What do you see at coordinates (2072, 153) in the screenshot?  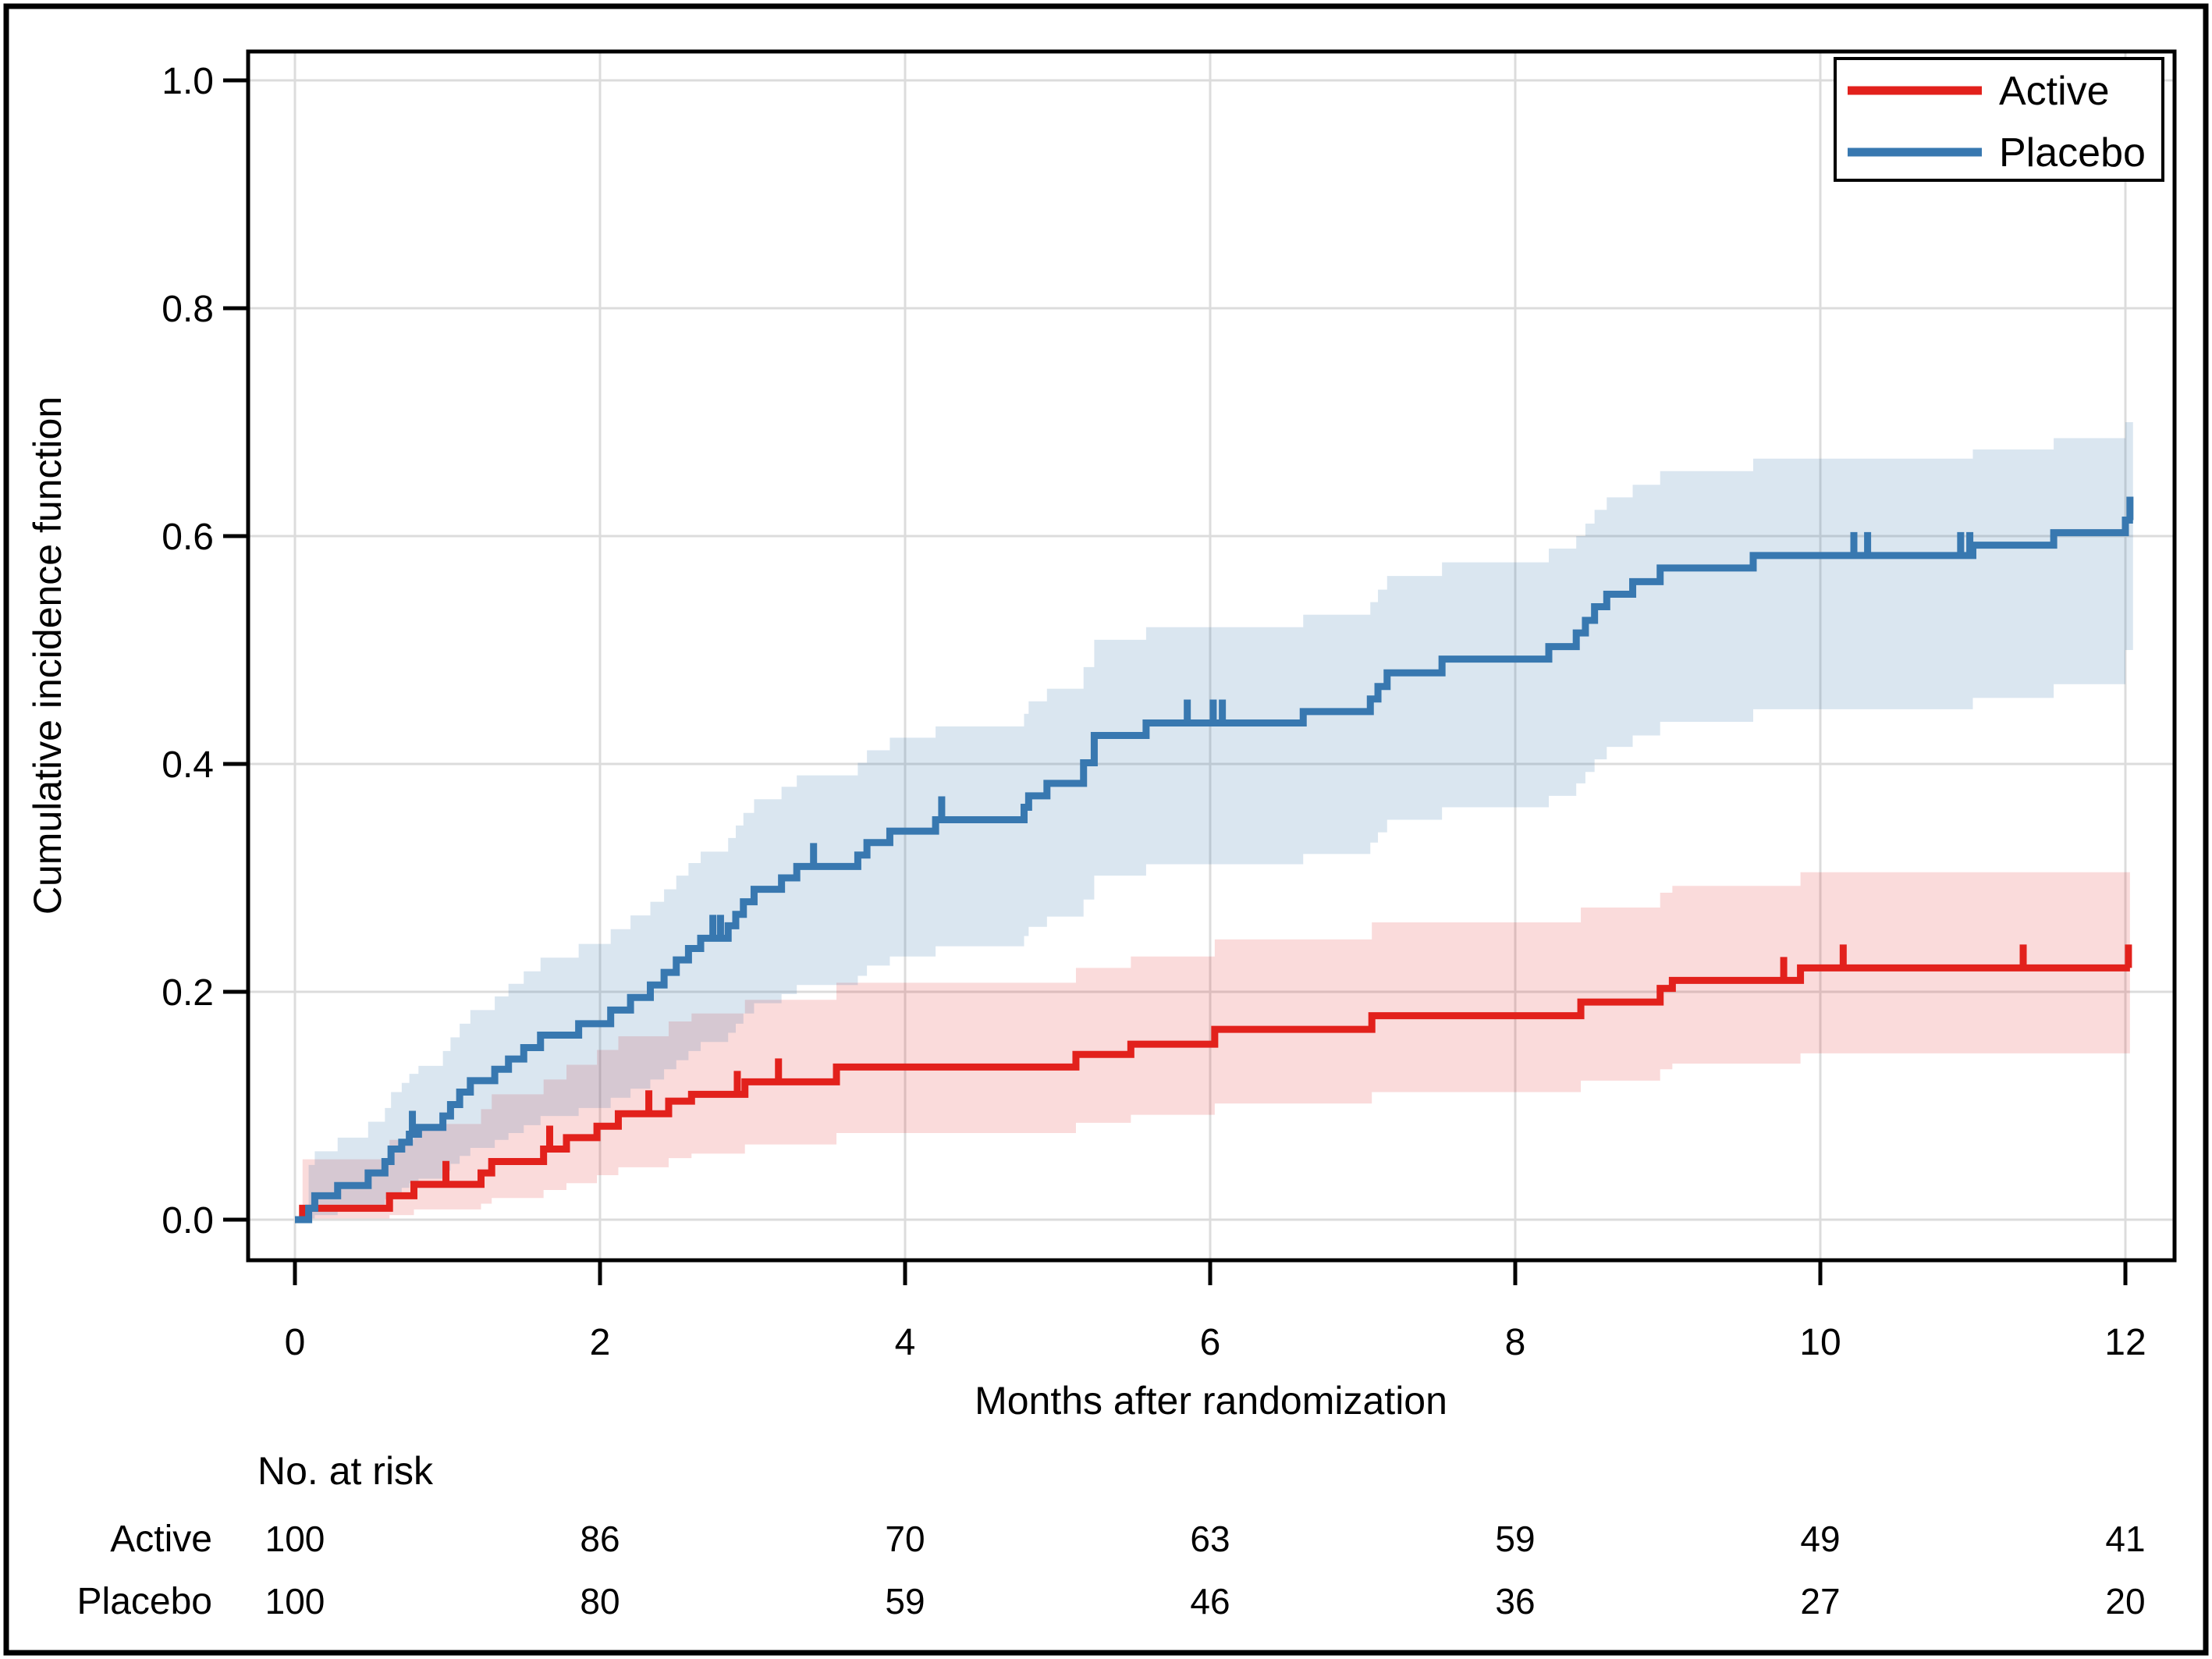 I see `legend-label-placebo: Placebo` at bounding box center [2072, 153].